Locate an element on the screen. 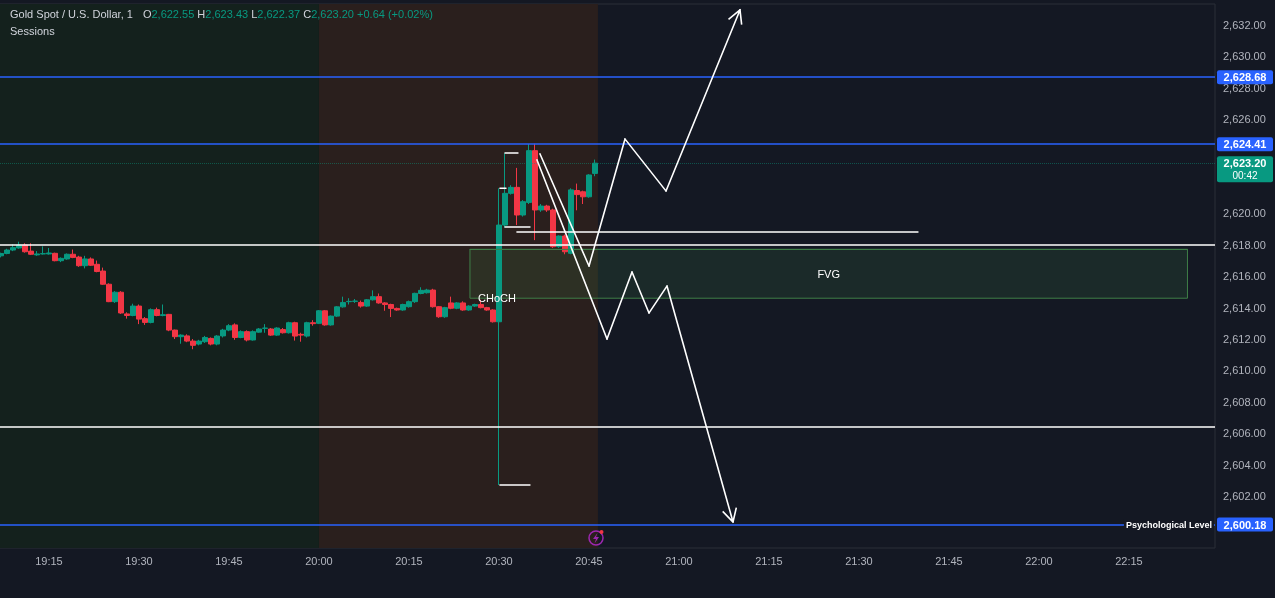  annotation: Sessions is located at coordinates (33, 31).